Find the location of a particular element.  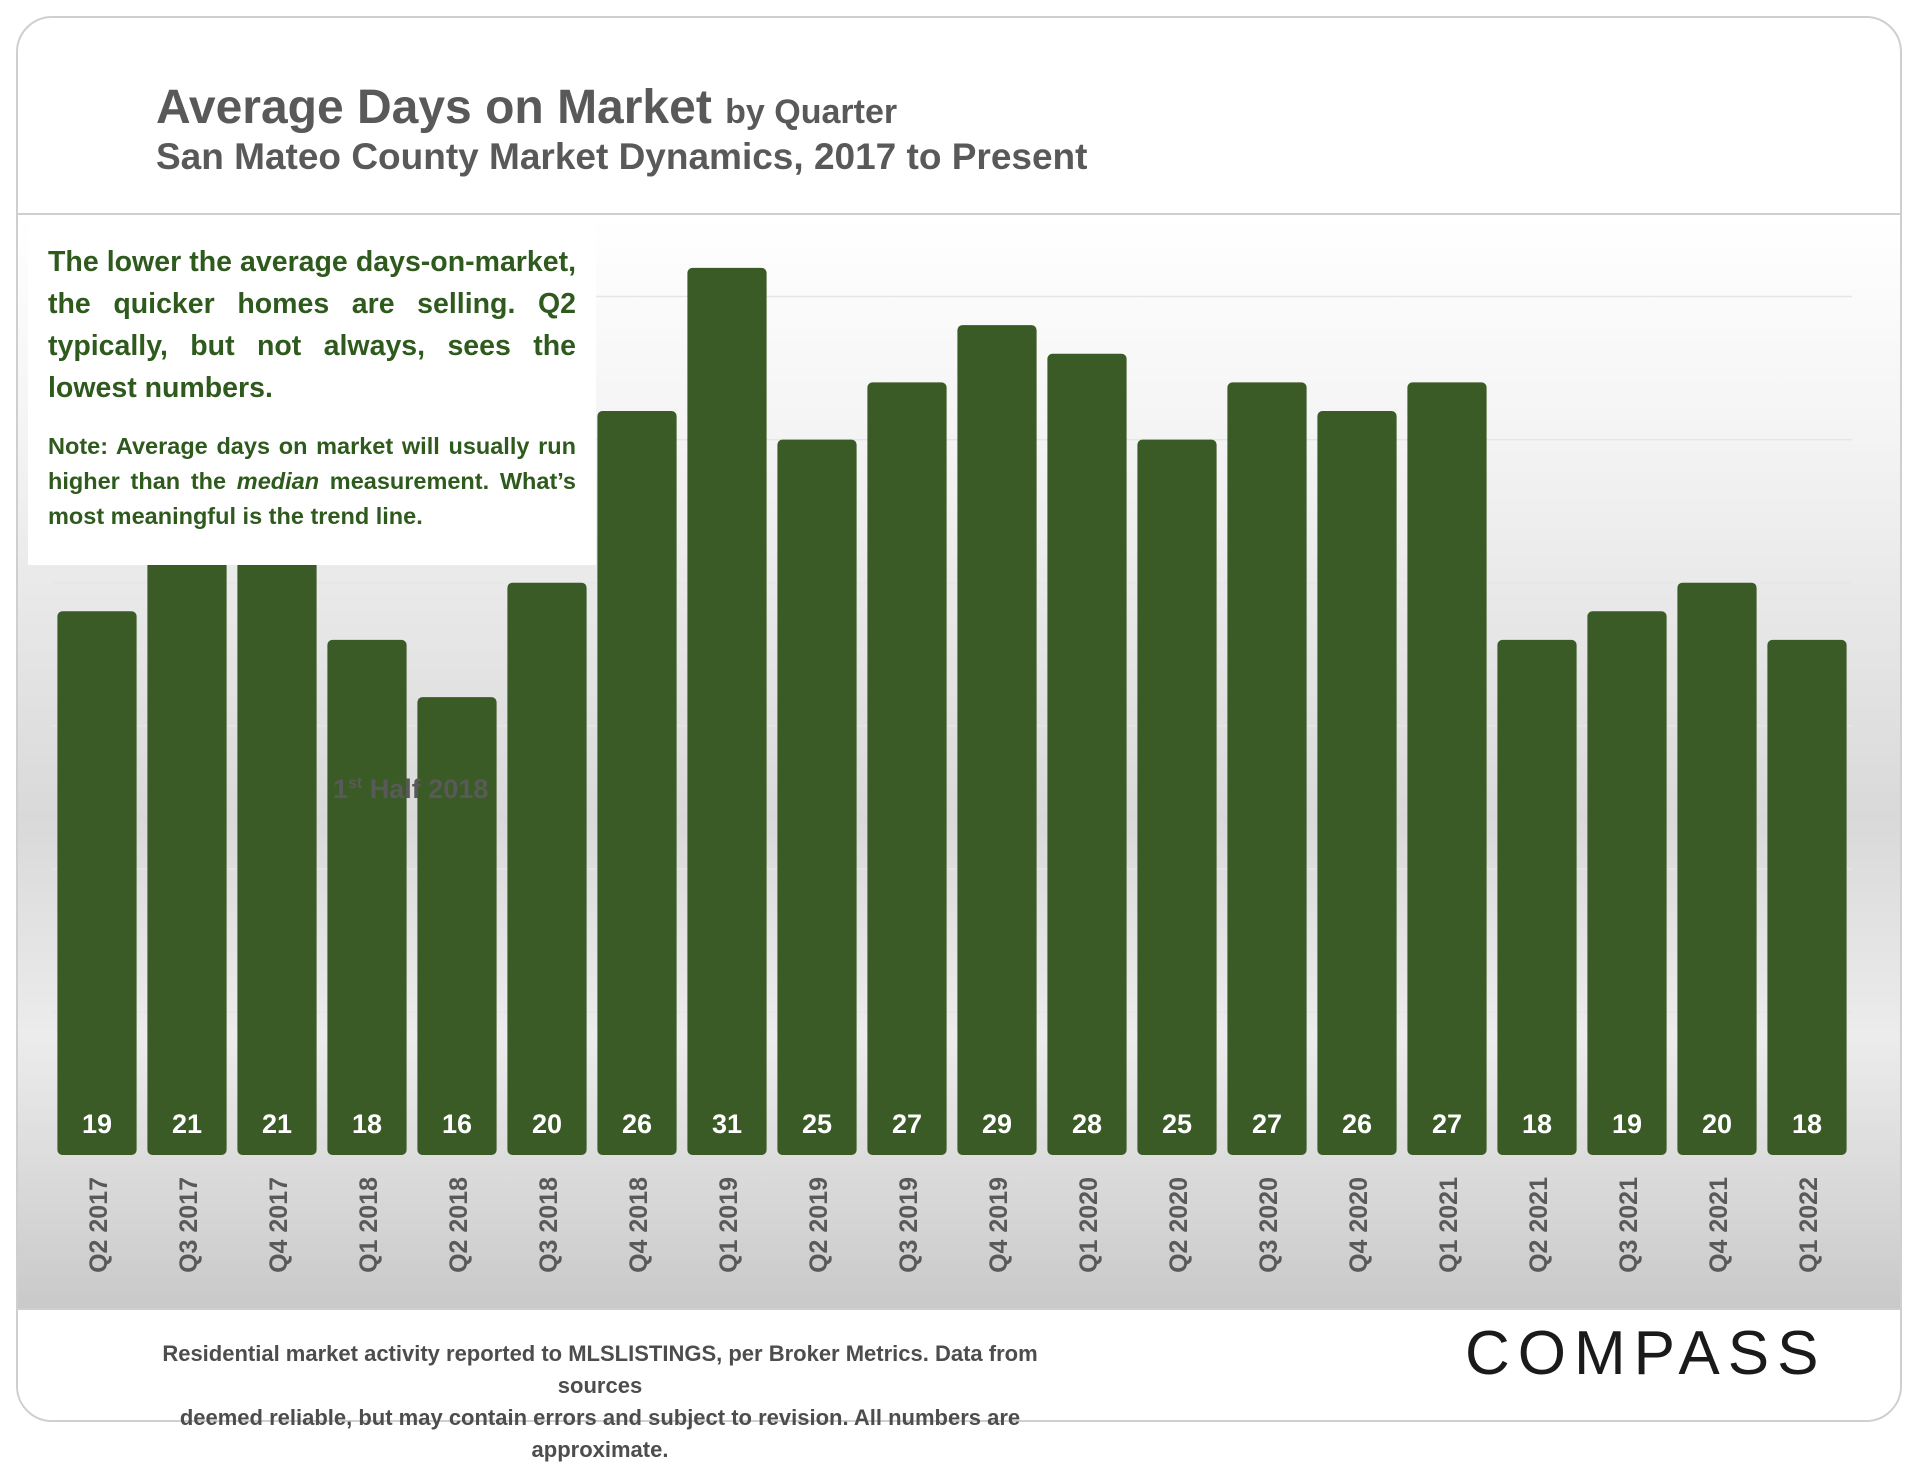

x-tick-label: Q3 2019 is located at coordinates (909, 1225).